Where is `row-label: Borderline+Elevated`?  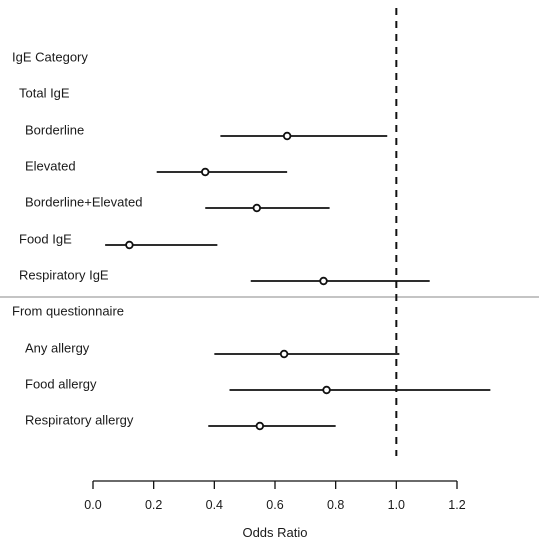
row-label: Borderline+Elevated is located at coordinates (83, 202).